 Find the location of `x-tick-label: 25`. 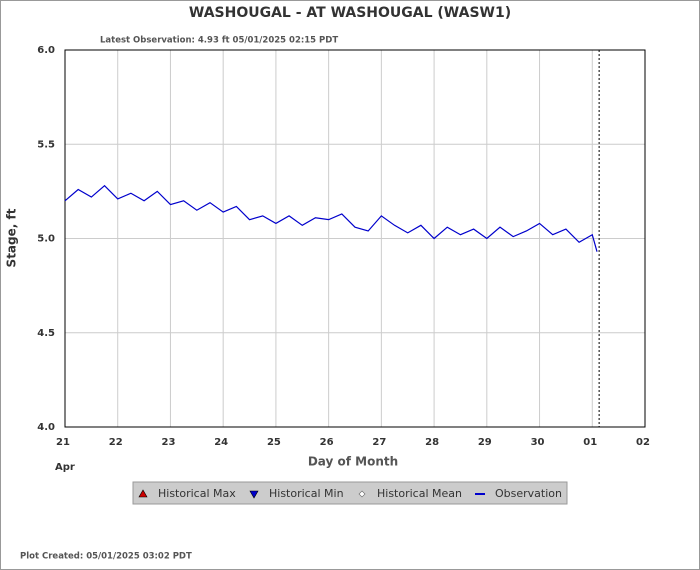

x-tick-label: 25 is located at coordinates (274, 442).